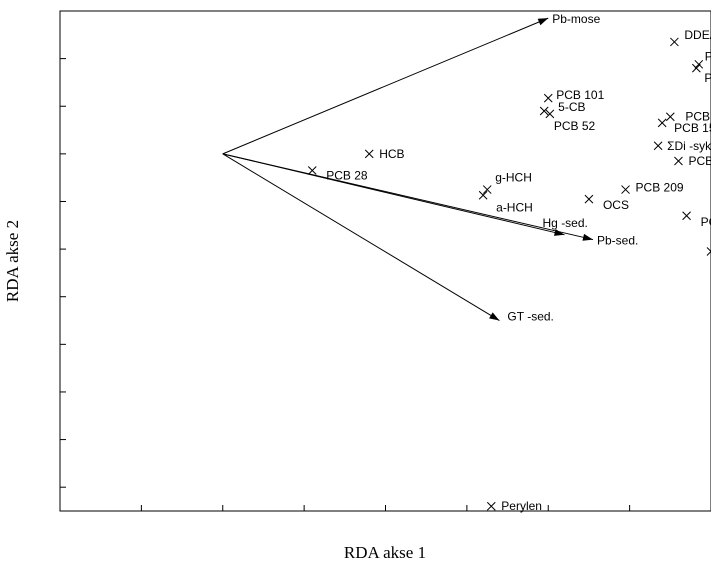 Image resolution: width=711 pixels, height=571 pixels. What do you see at coordinates (514, 207) in the screenshot?
I see `point-label: a-HCH` at bounding box center [514, 207].